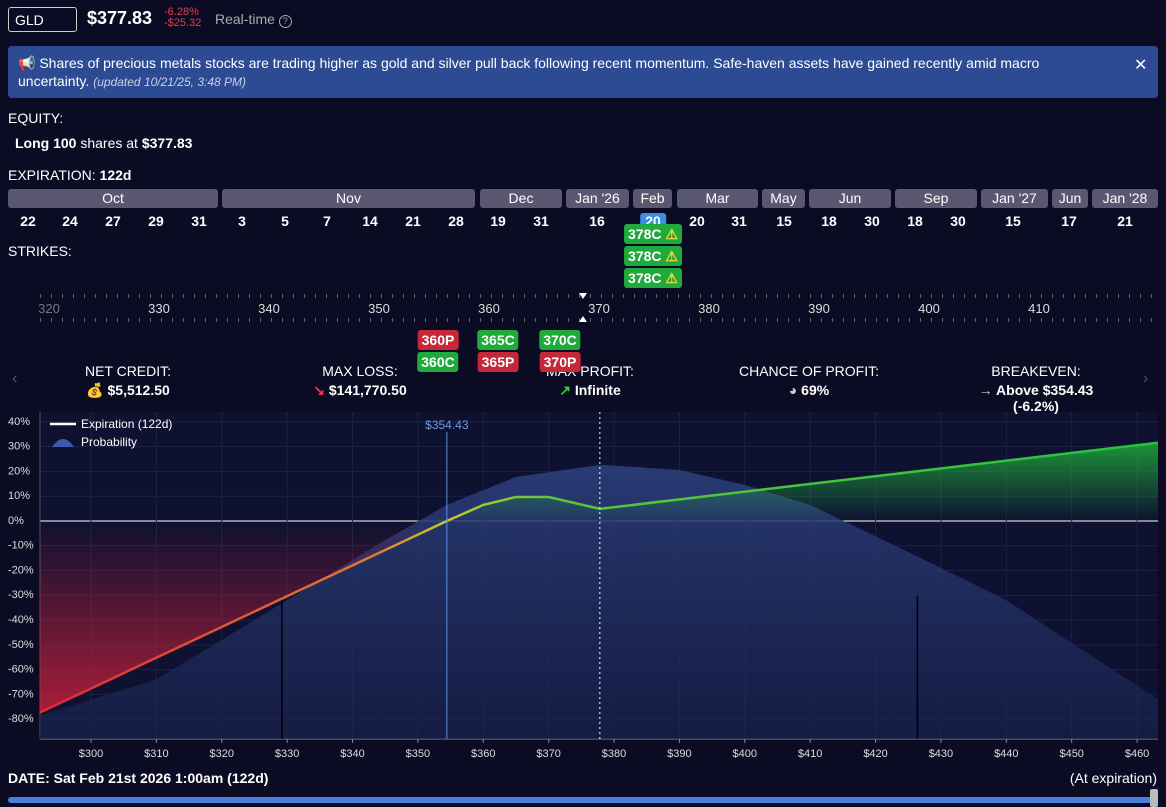 The height and width of the screenshot is (807, 1166). I want to click on month-tab: Jan '27, so click(1014, 198).